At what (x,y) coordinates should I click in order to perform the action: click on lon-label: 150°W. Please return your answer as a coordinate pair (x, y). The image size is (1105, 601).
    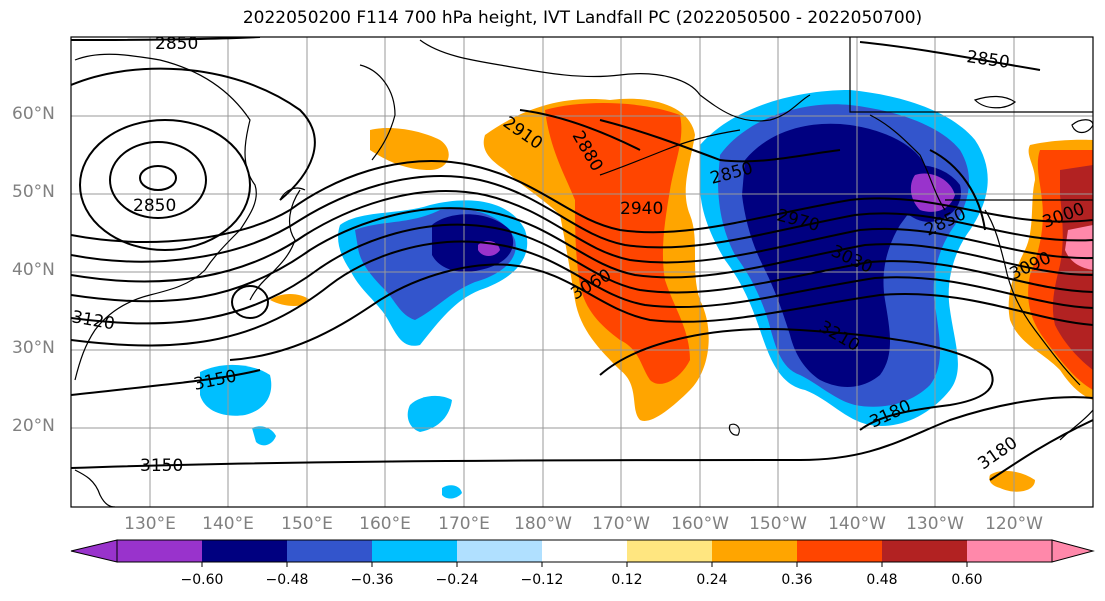
    Looking at the image, I should click on (778, 524).